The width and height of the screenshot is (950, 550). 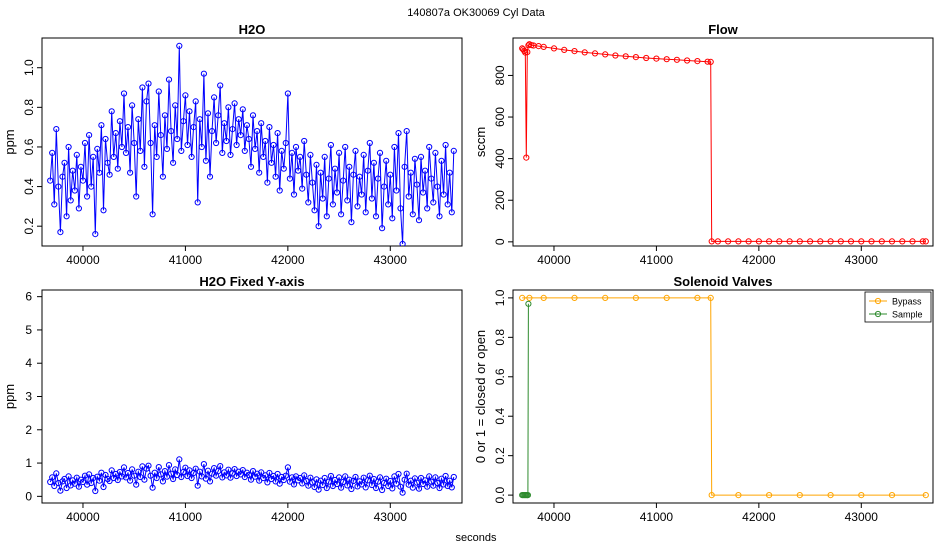 I want to click on y-tick-label: 3, so click(x=28, y=397).